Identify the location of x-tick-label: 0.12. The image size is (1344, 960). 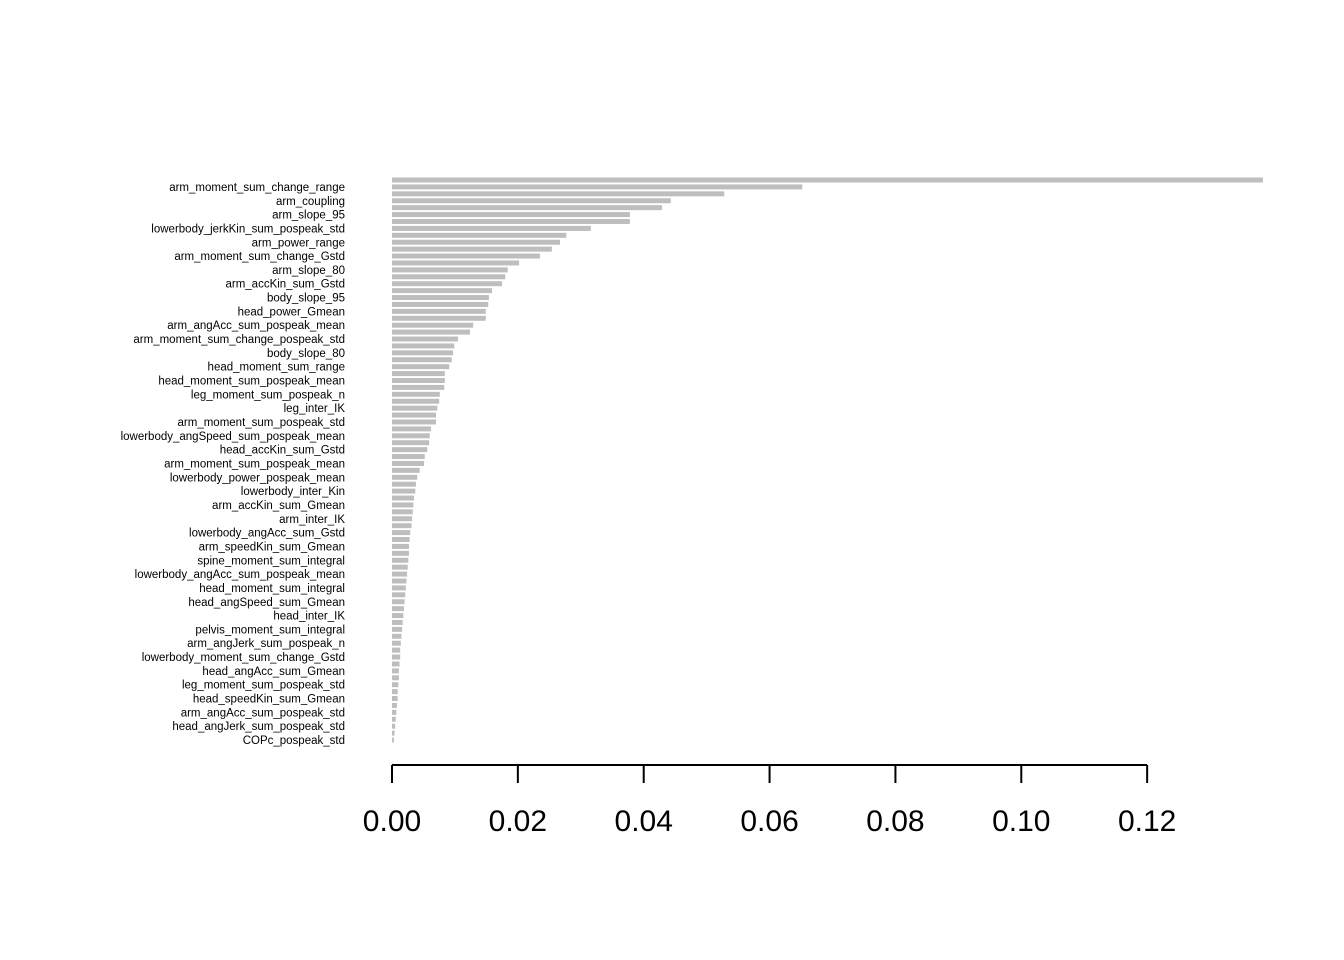
(1147, 821).